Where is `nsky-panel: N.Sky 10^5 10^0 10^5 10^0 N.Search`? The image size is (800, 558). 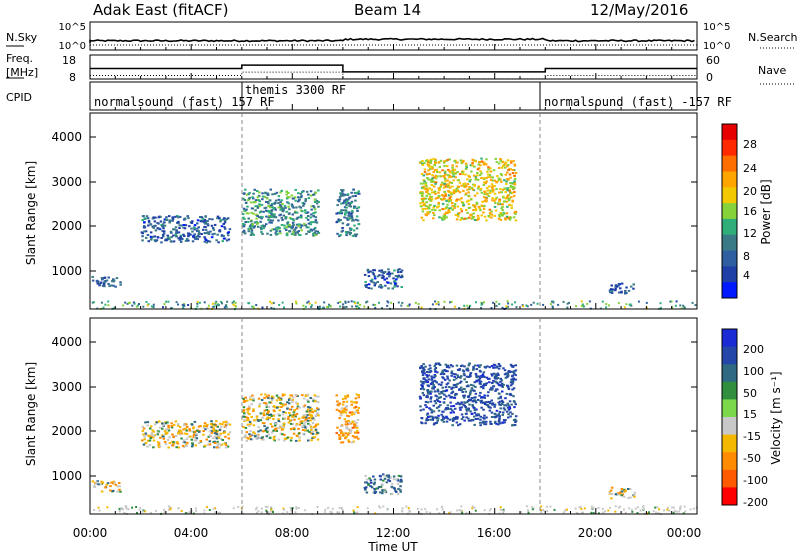
nsky-panel: N.Sky 10^5 10^0 10^5 10^0 N.Search is located at coordinates (402, 36).